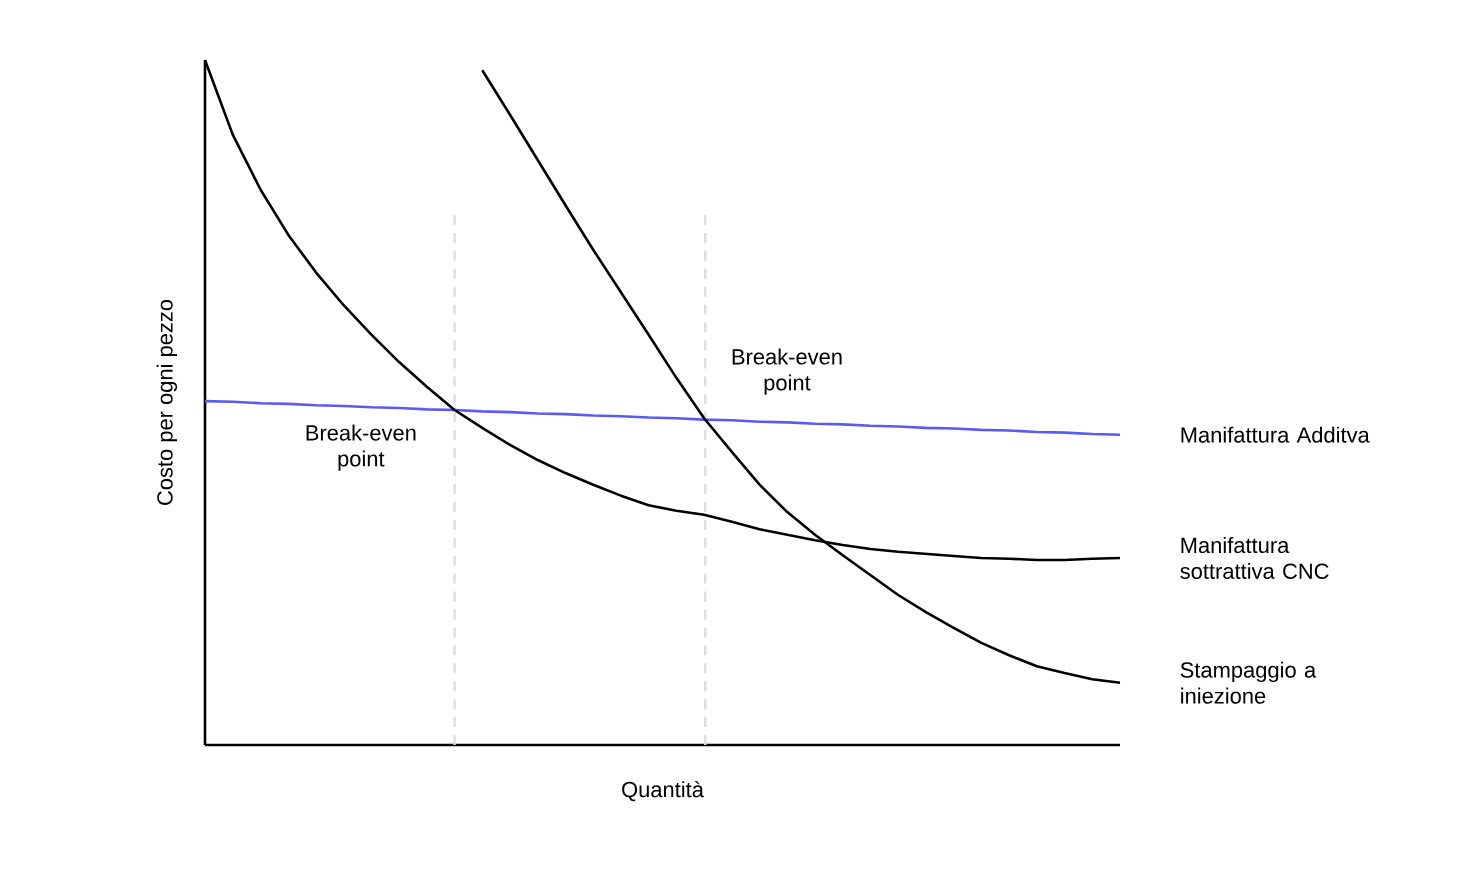 The width and height of the screenshot is (1462, 881). I want to click on y-axis-title: Costo per ogni pezzo, so click(167, 402).